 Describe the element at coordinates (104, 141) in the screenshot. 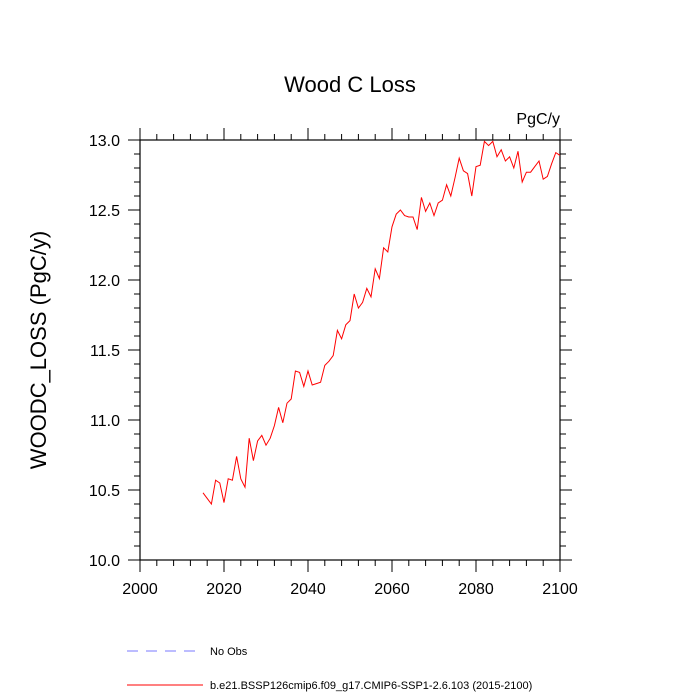

I see `y-tick-label: 13.0` at that location.